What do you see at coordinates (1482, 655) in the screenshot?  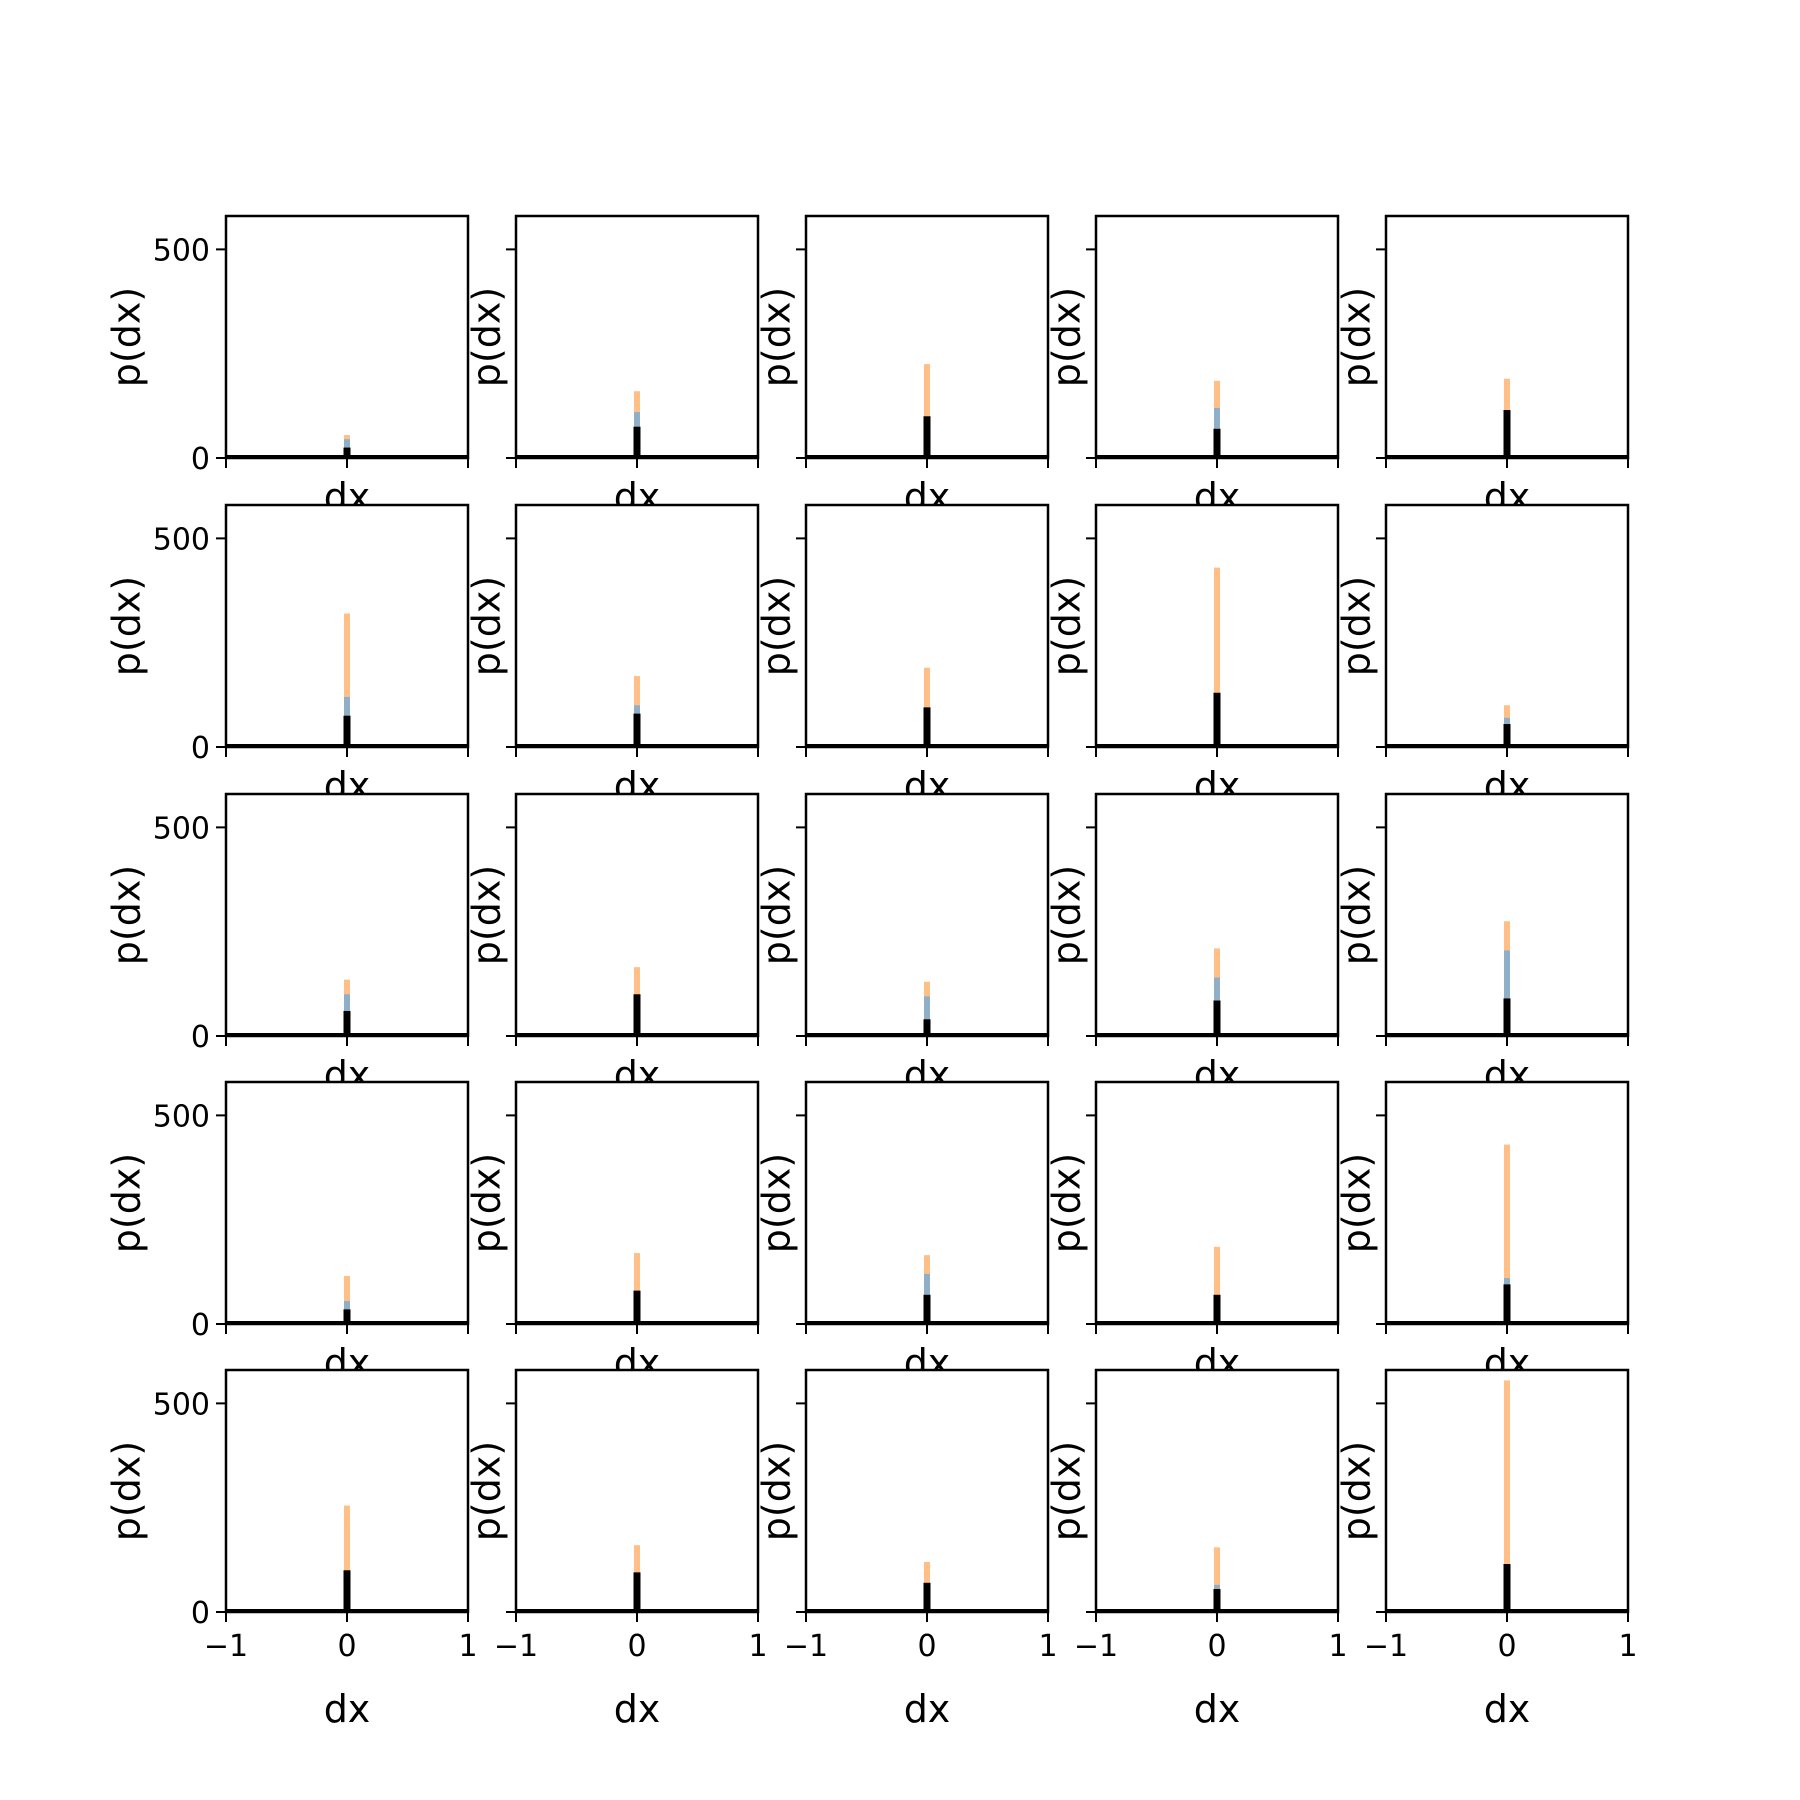 I see `subplot-r2-c5: dxp(dx)` at bounding box center [1482, 655].